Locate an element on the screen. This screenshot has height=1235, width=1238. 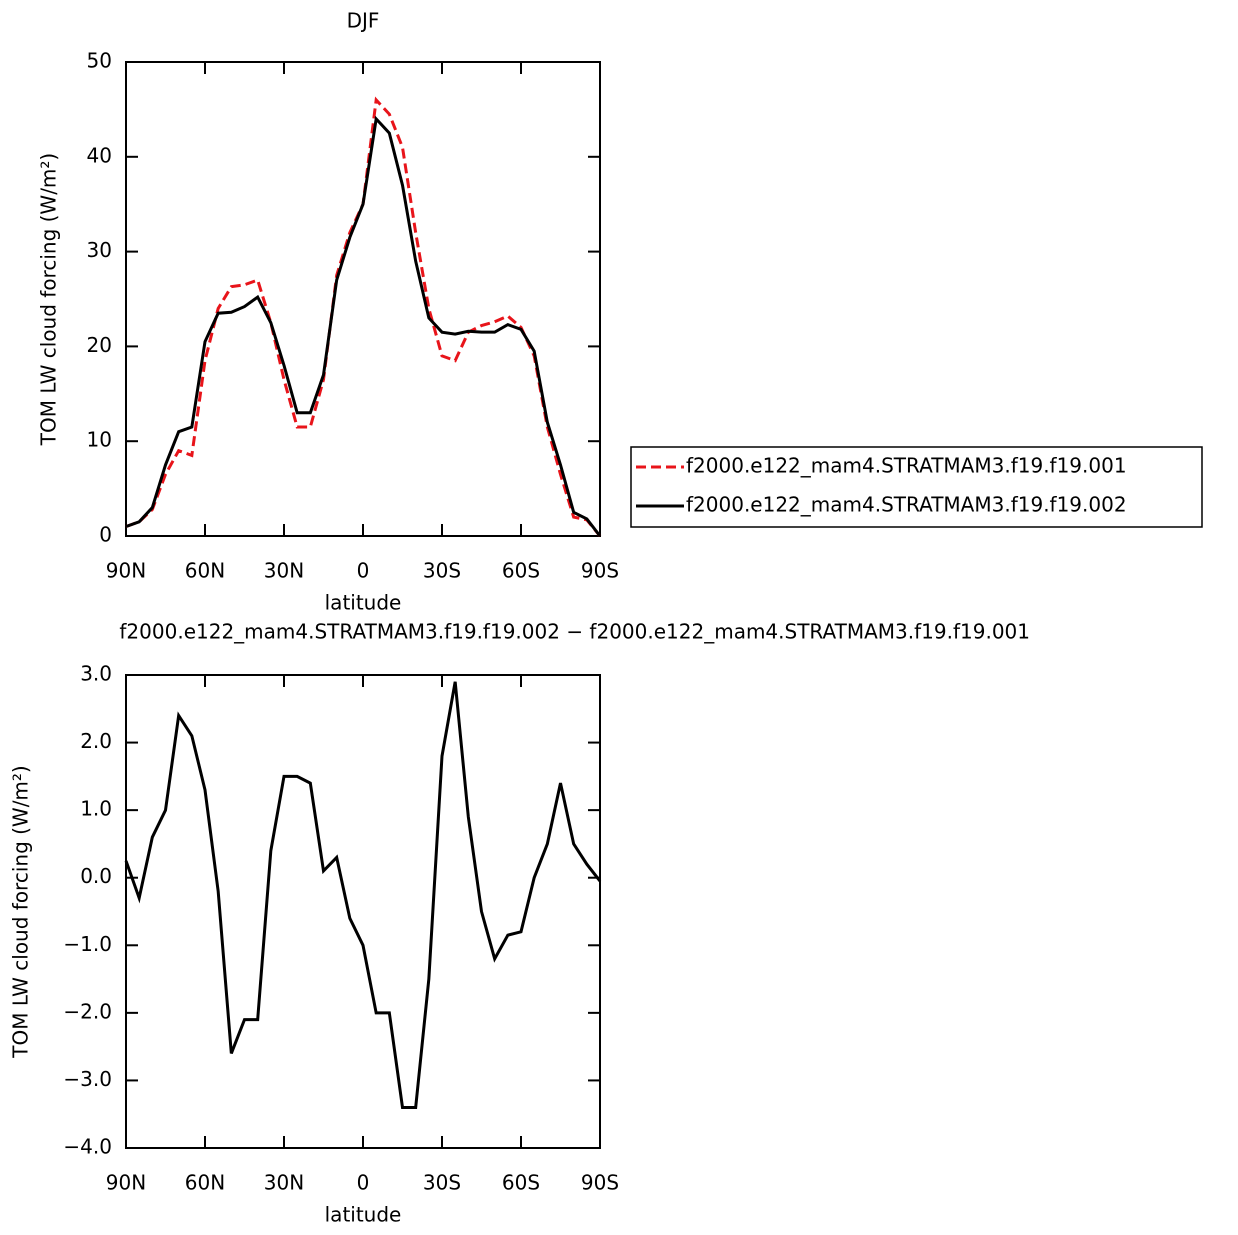
y-tick-label: 0.0 is located at coordinates (96, 876).